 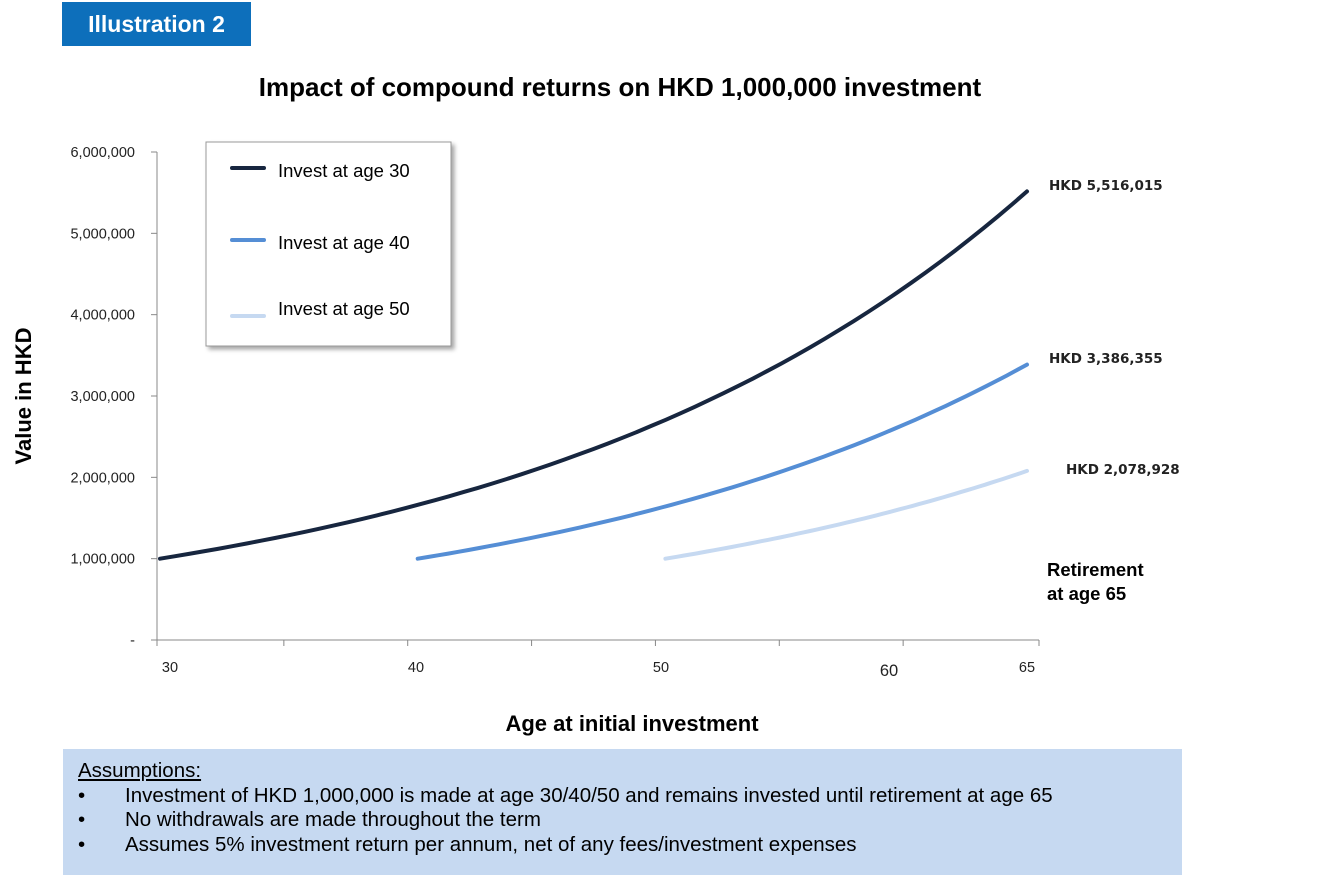 What do you see at coordinates (1106, 186) in the screenshot?
I see `end-value-label: HKD 5,516,015` at bounding box center [1106, 186].